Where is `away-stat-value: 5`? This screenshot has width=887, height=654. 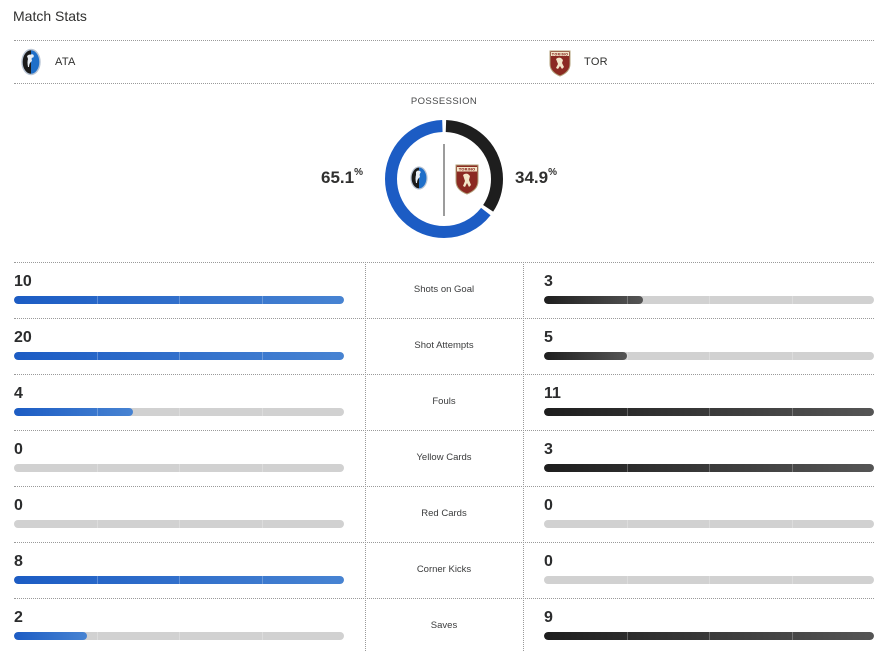
away-stat-value: 5 is located at coordinates (548, 337).